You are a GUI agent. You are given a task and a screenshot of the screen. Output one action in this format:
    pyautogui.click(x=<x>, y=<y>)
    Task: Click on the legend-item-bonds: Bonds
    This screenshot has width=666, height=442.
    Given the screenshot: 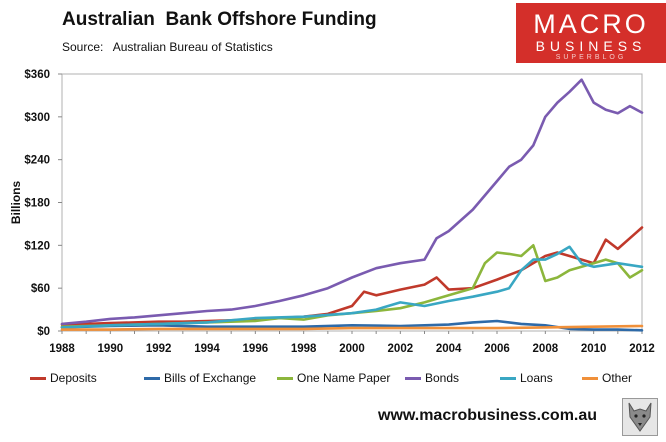 What is the action you would take?
    pyautogui.click(x=432, y=378)
    